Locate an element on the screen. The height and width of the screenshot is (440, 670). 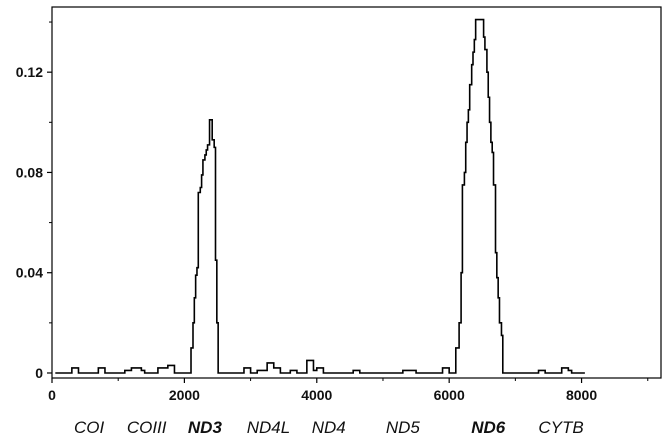
gene-labels: COI COIII ND3 ND4L ND4 ND5 ND6 CYTB is located at coordinates (329, 427).